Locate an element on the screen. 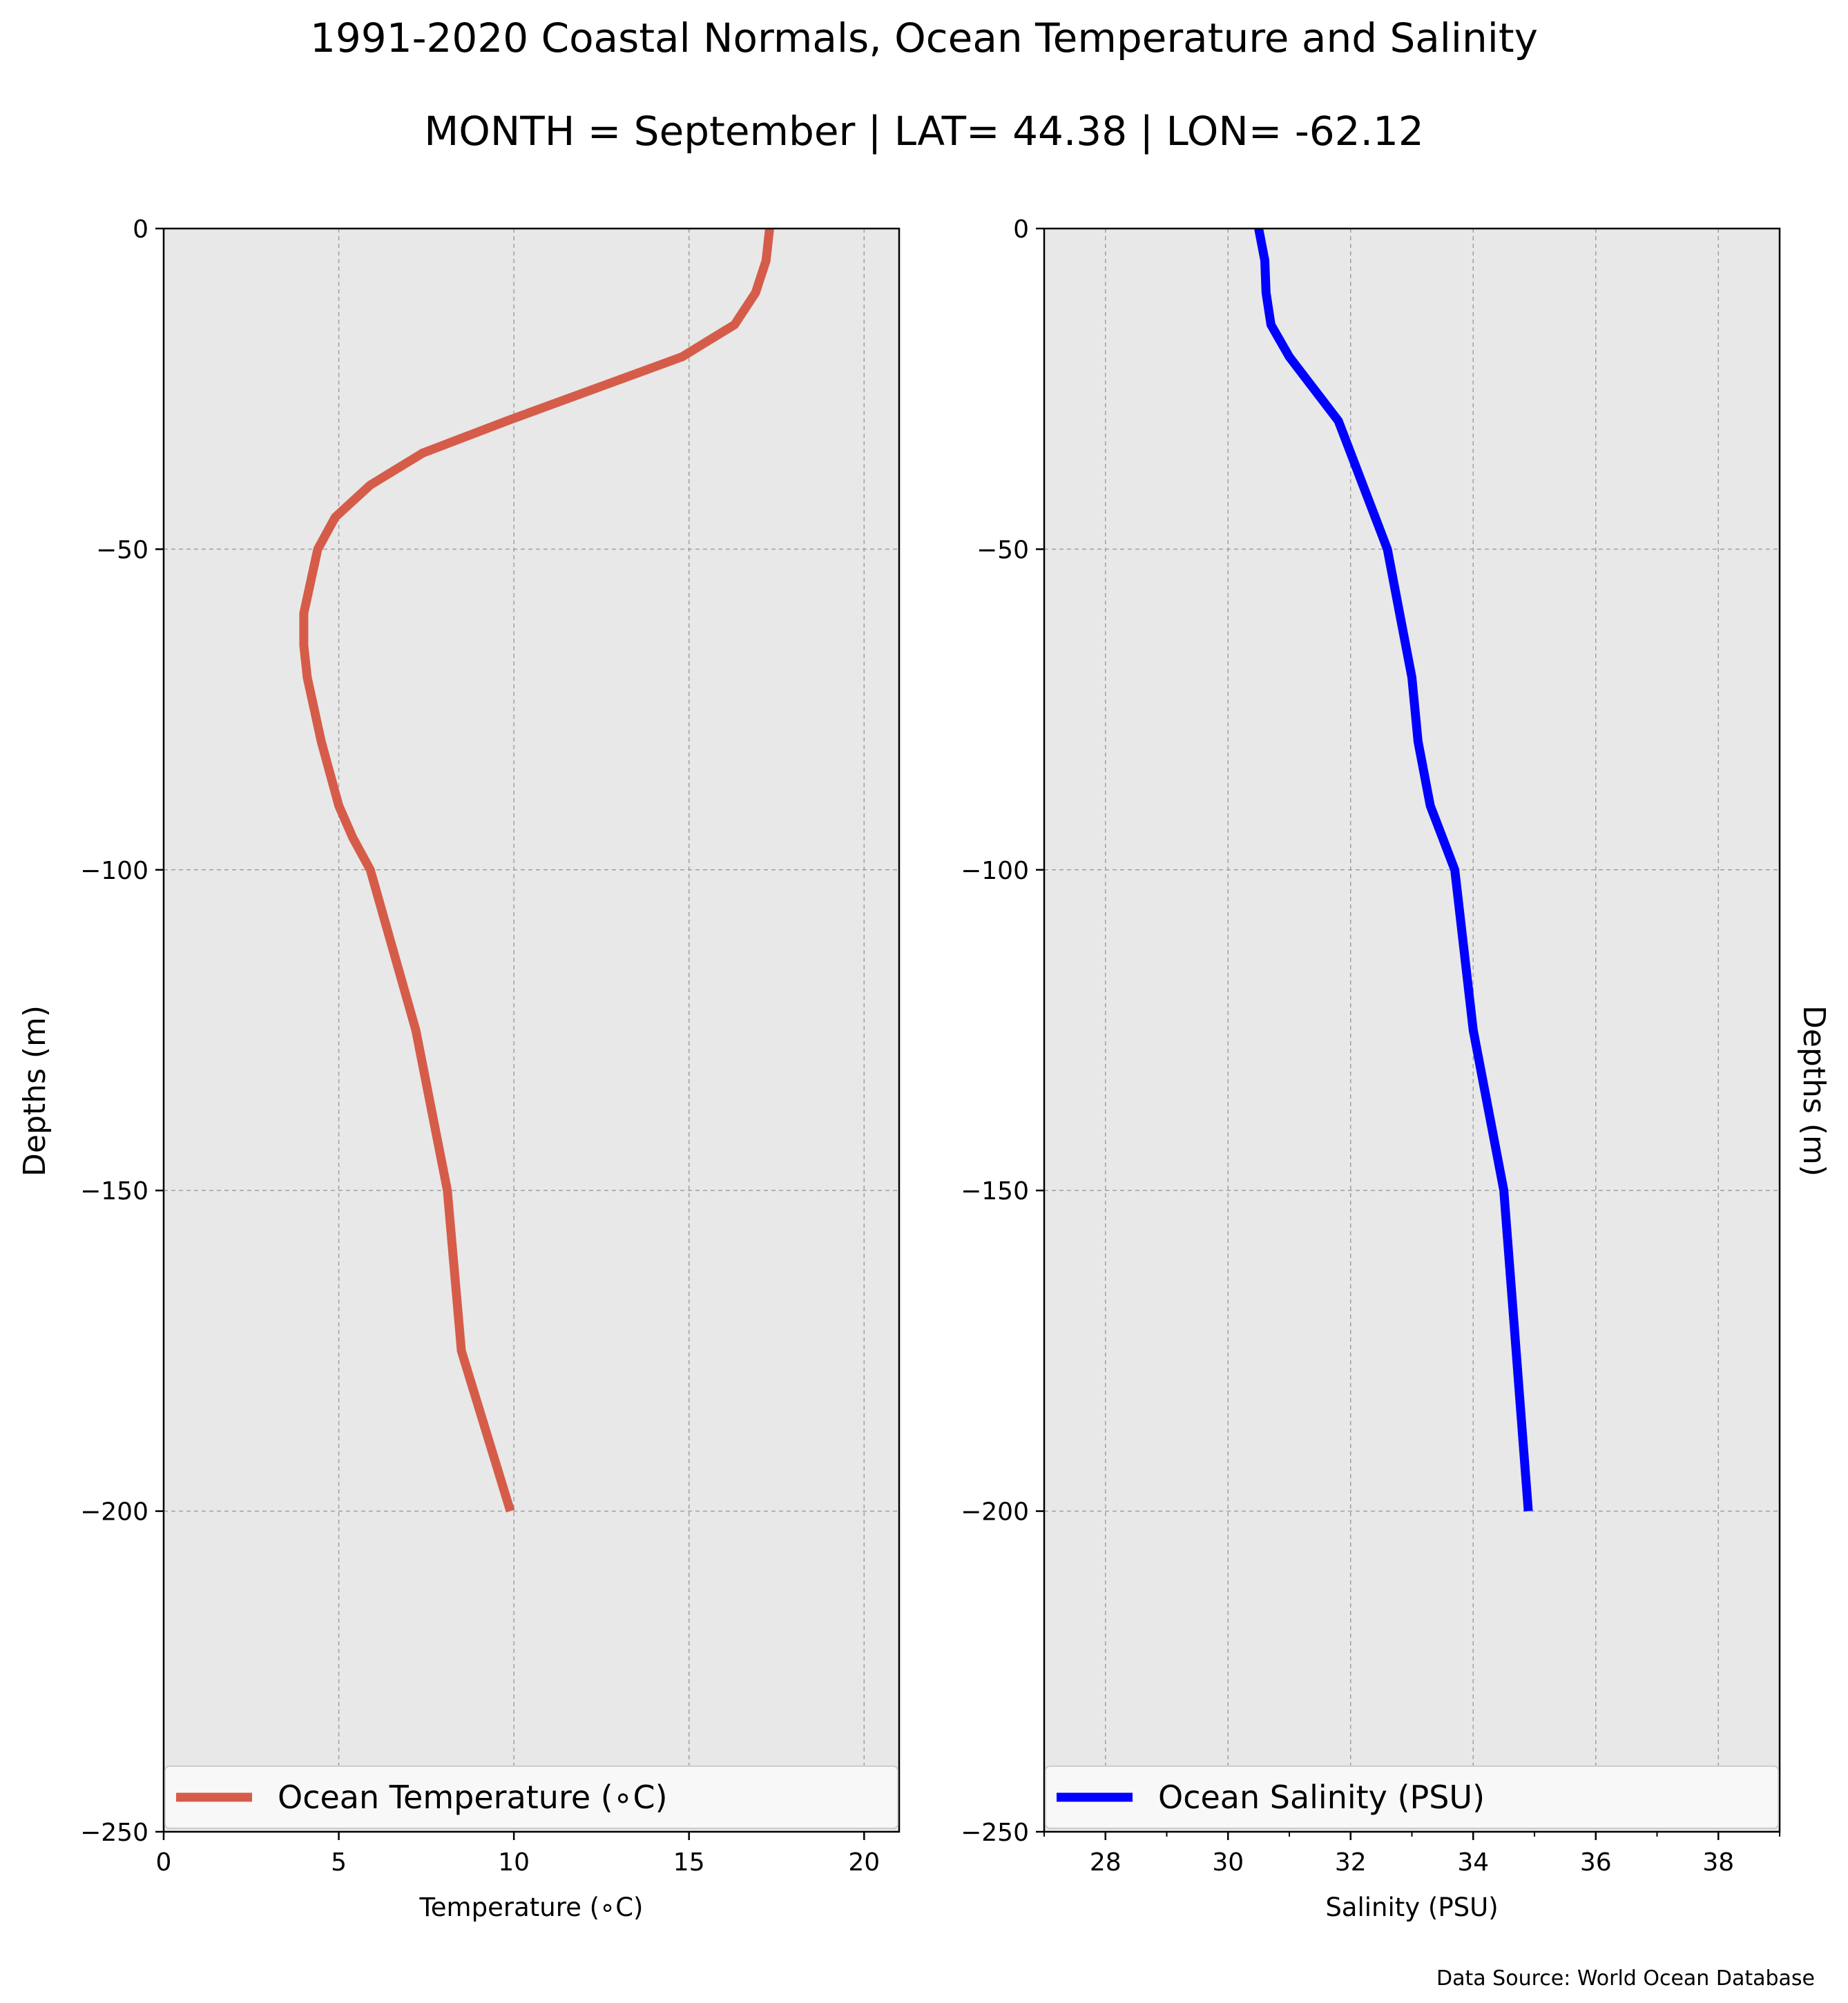 Image resolution: width=1848 pixels, height=2003 pixels. x-axis-label: Temperature (∘C) is located at coordinates (530, 1908).